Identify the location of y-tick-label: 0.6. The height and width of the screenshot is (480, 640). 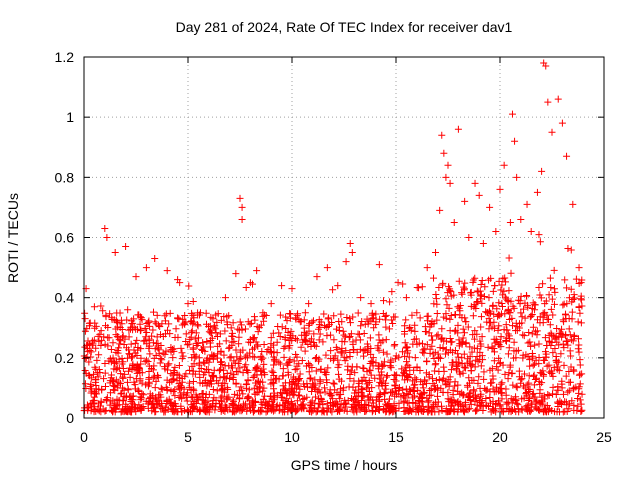
(65, 238).